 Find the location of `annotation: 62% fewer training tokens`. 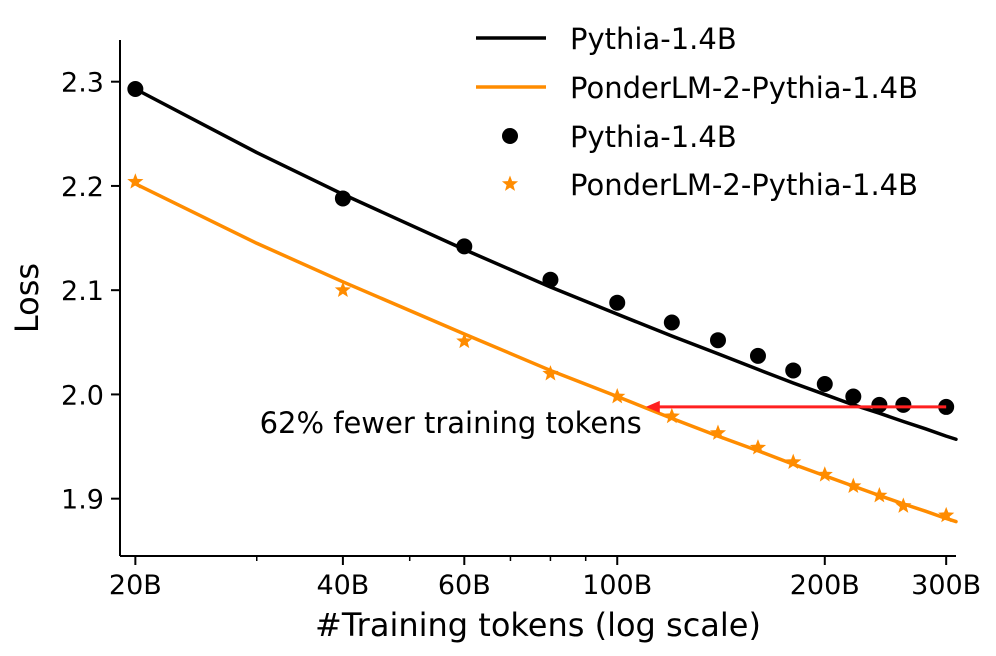

annotation: 62% fewer training tokens is located at coordinates (603, 420).